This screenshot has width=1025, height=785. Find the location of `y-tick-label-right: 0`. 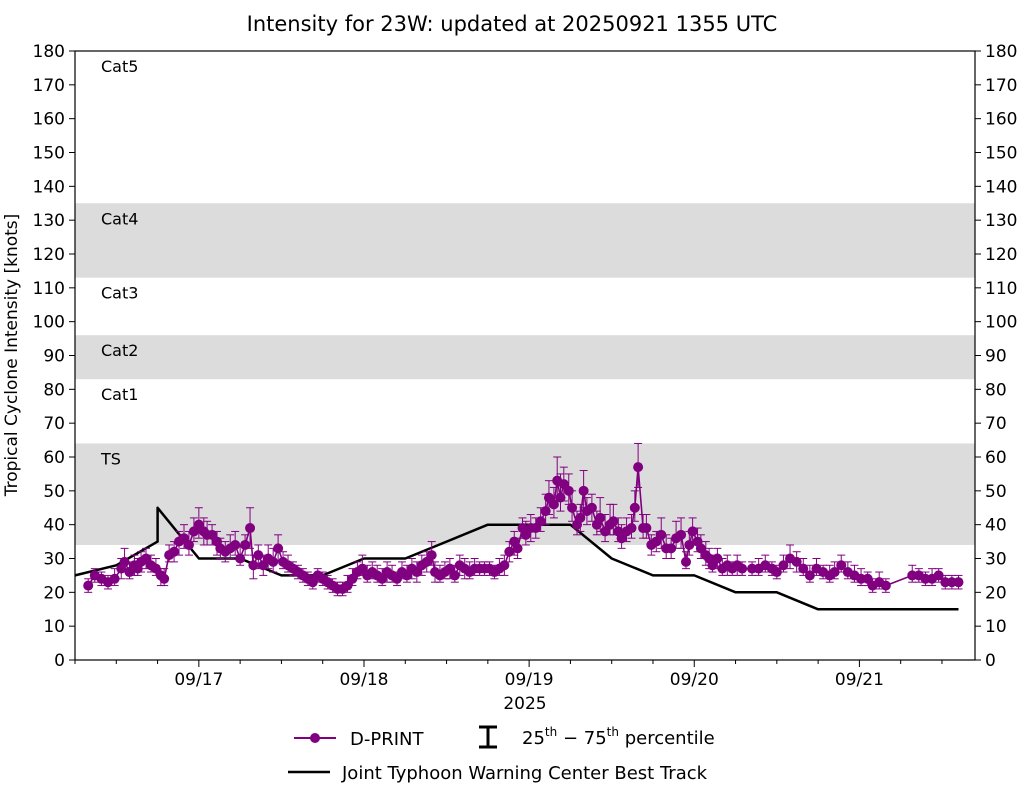

y-tick-label-right: 0 is located at coordinates (990, 661).